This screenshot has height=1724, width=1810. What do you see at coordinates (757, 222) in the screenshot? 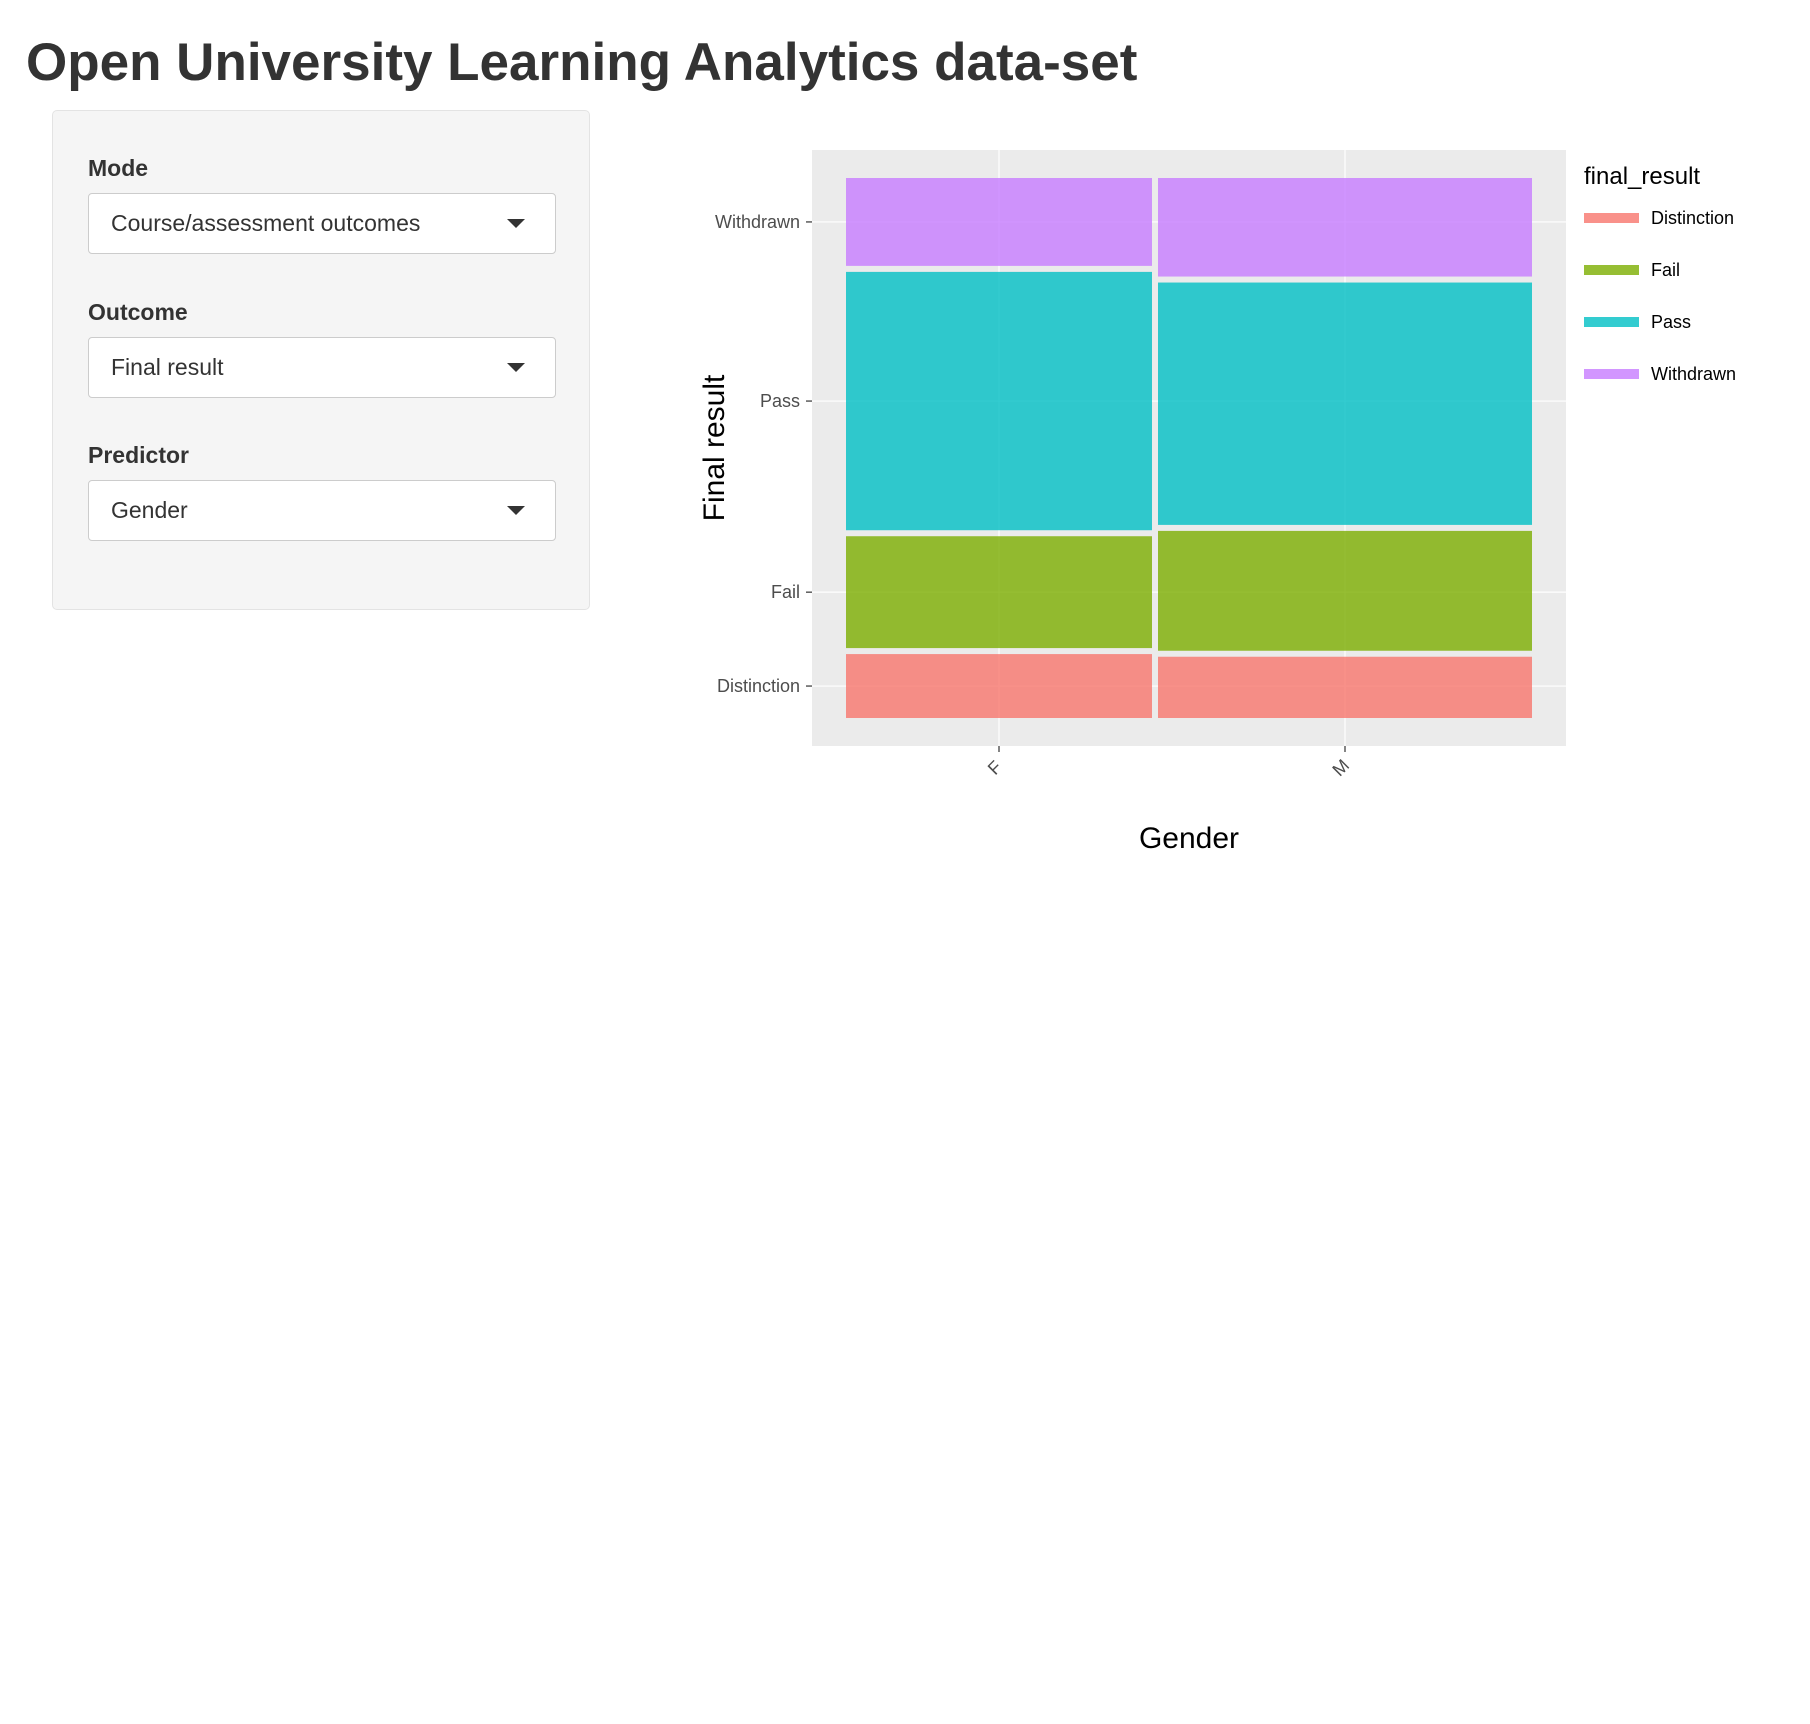
I see `y-tick-label: Withdrawn` at bounding box center [757, 222].